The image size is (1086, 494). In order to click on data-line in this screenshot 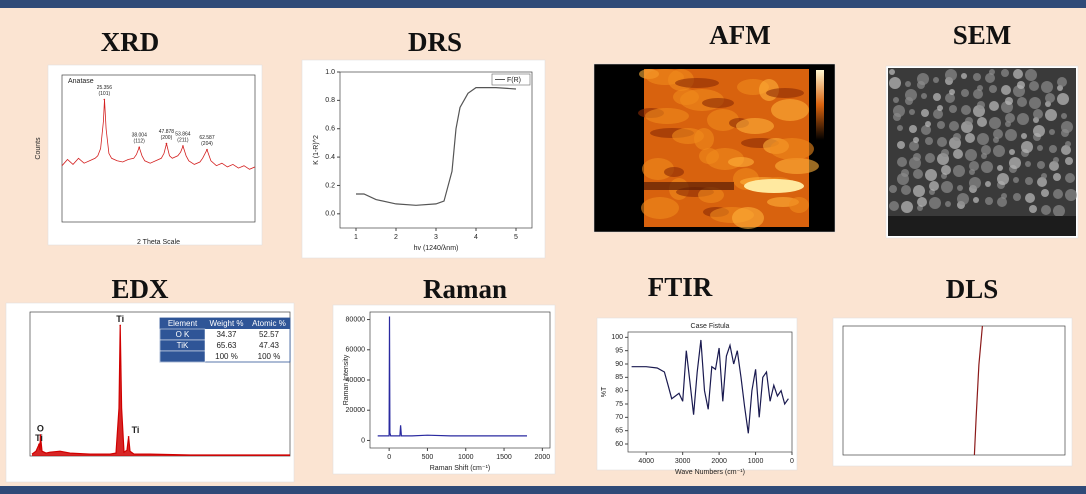, I will do `click(978, 390)`.